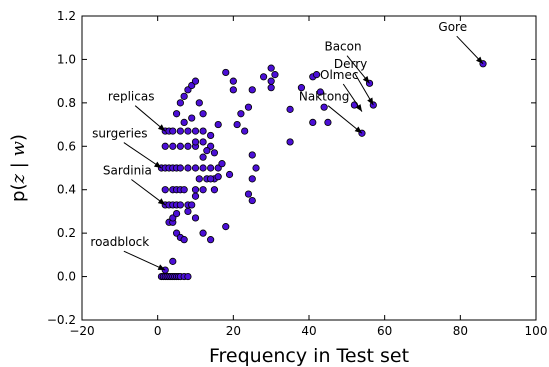  I want to click on x-axis-label: Frequency in Test set, so click(309, 356).